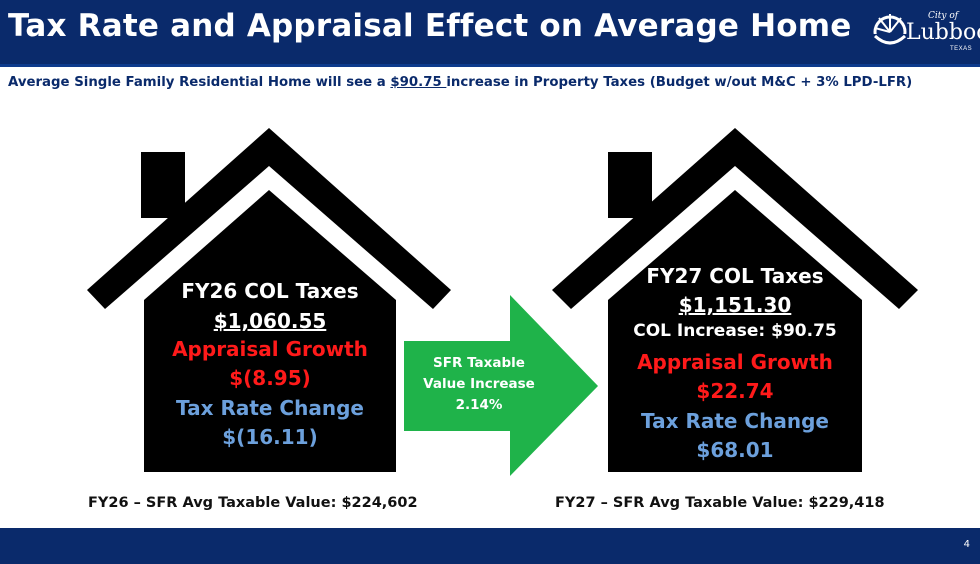  What do you see at coordinates (270, 321) in the screenshot?
I see `left-house-total: $1,060.55` at bounding box center [270, 321].